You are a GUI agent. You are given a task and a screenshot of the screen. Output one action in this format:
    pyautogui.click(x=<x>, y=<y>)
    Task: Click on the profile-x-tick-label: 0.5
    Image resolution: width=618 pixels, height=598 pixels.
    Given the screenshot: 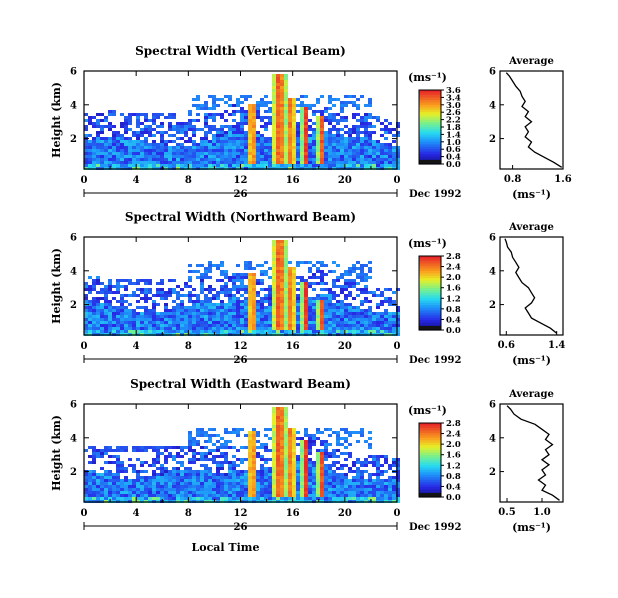 What is the action you would take?
    pyautogui.click(x=506, y=512)
    